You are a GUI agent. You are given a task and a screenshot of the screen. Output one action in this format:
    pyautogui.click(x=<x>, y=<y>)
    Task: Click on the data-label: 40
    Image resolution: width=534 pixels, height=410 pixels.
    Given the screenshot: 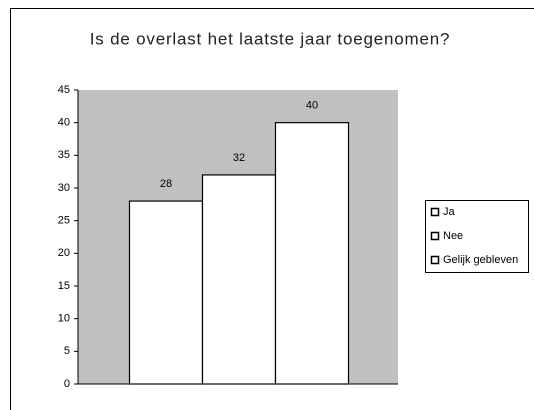 What is the action you would take?
    pyautogui.click(x=312, y=106)
    